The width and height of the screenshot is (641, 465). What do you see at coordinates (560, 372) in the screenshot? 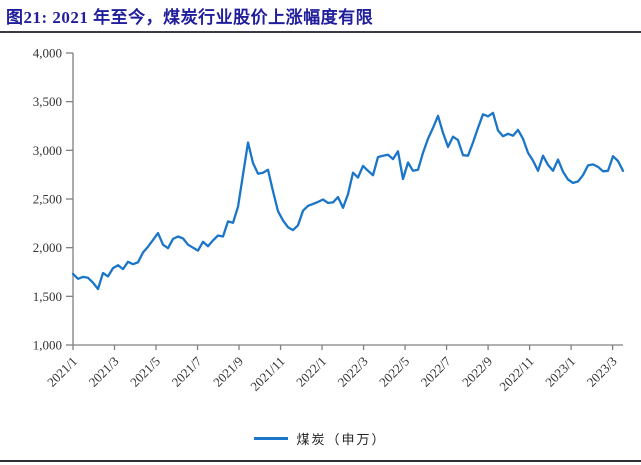
I see `svg-text: 2023/1` at bounding box center [560, 372].